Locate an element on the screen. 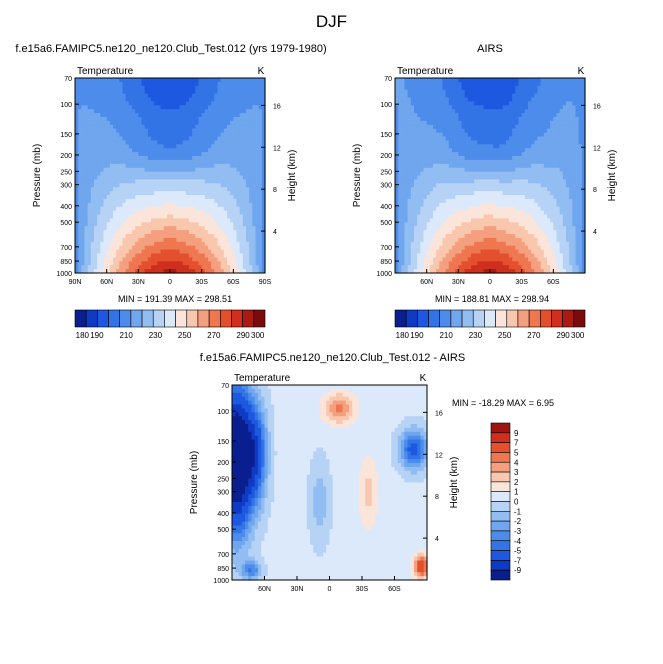 The width and height of the screenshot is (663, 664). model-plot-xtick-label: 30S is located at coordinates (201, 282).